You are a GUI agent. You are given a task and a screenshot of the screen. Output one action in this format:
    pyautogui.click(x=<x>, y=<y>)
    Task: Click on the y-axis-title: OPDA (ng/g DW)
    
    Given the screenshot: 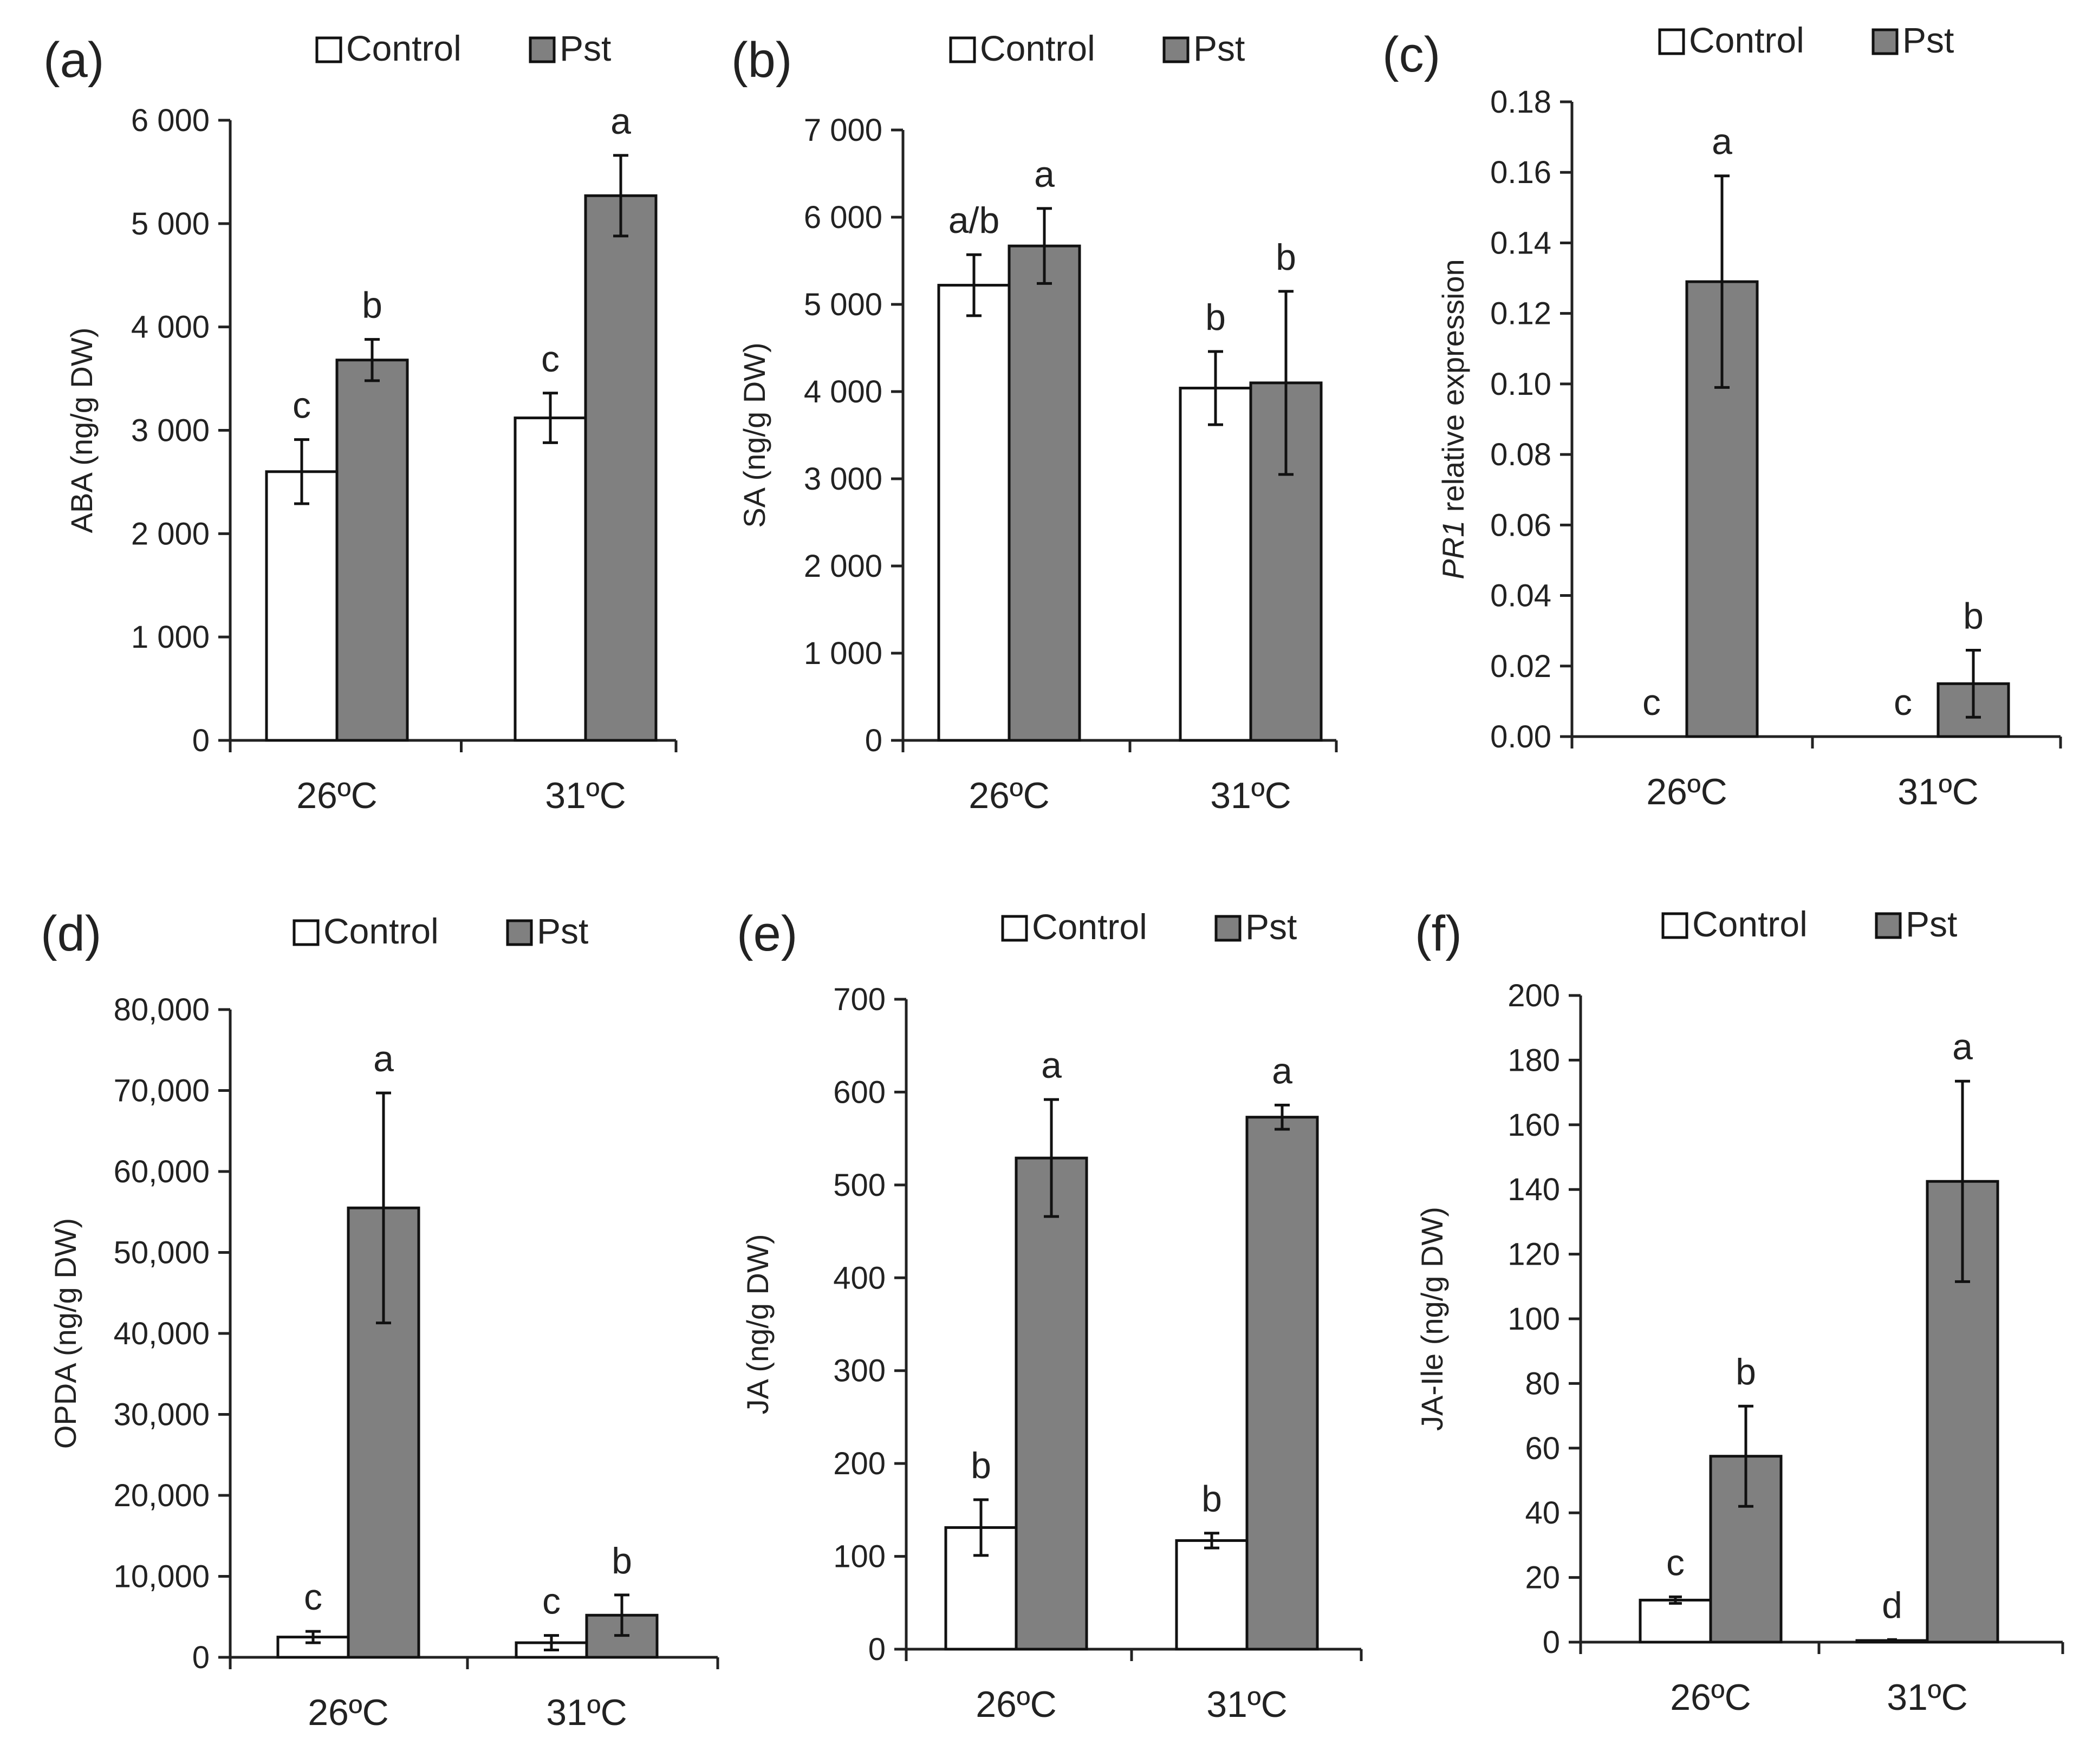 What is the action you would take?
    pyautogui.click(x=65, y=1334)
    